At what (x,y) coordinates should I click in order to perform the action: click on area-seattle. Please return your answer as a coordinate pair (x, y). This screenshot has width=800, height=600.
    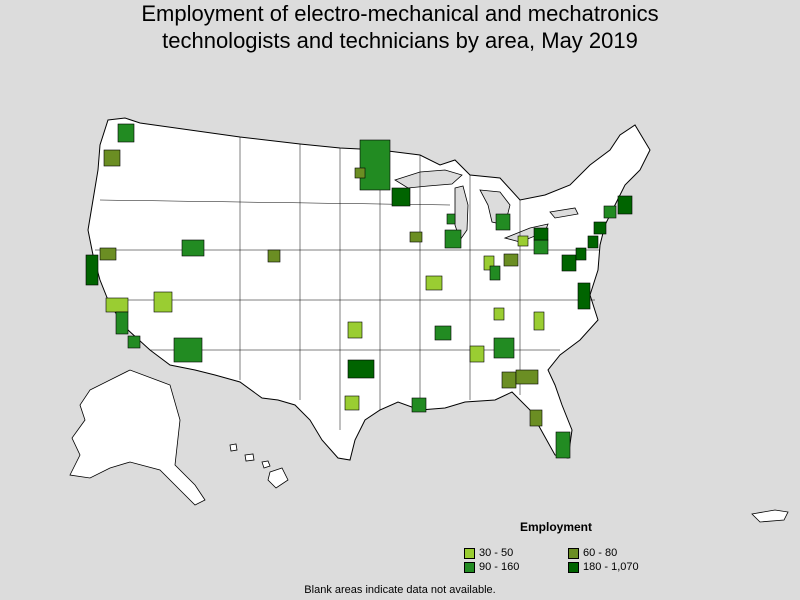
    Looking at the image, I should click on (126, 133).